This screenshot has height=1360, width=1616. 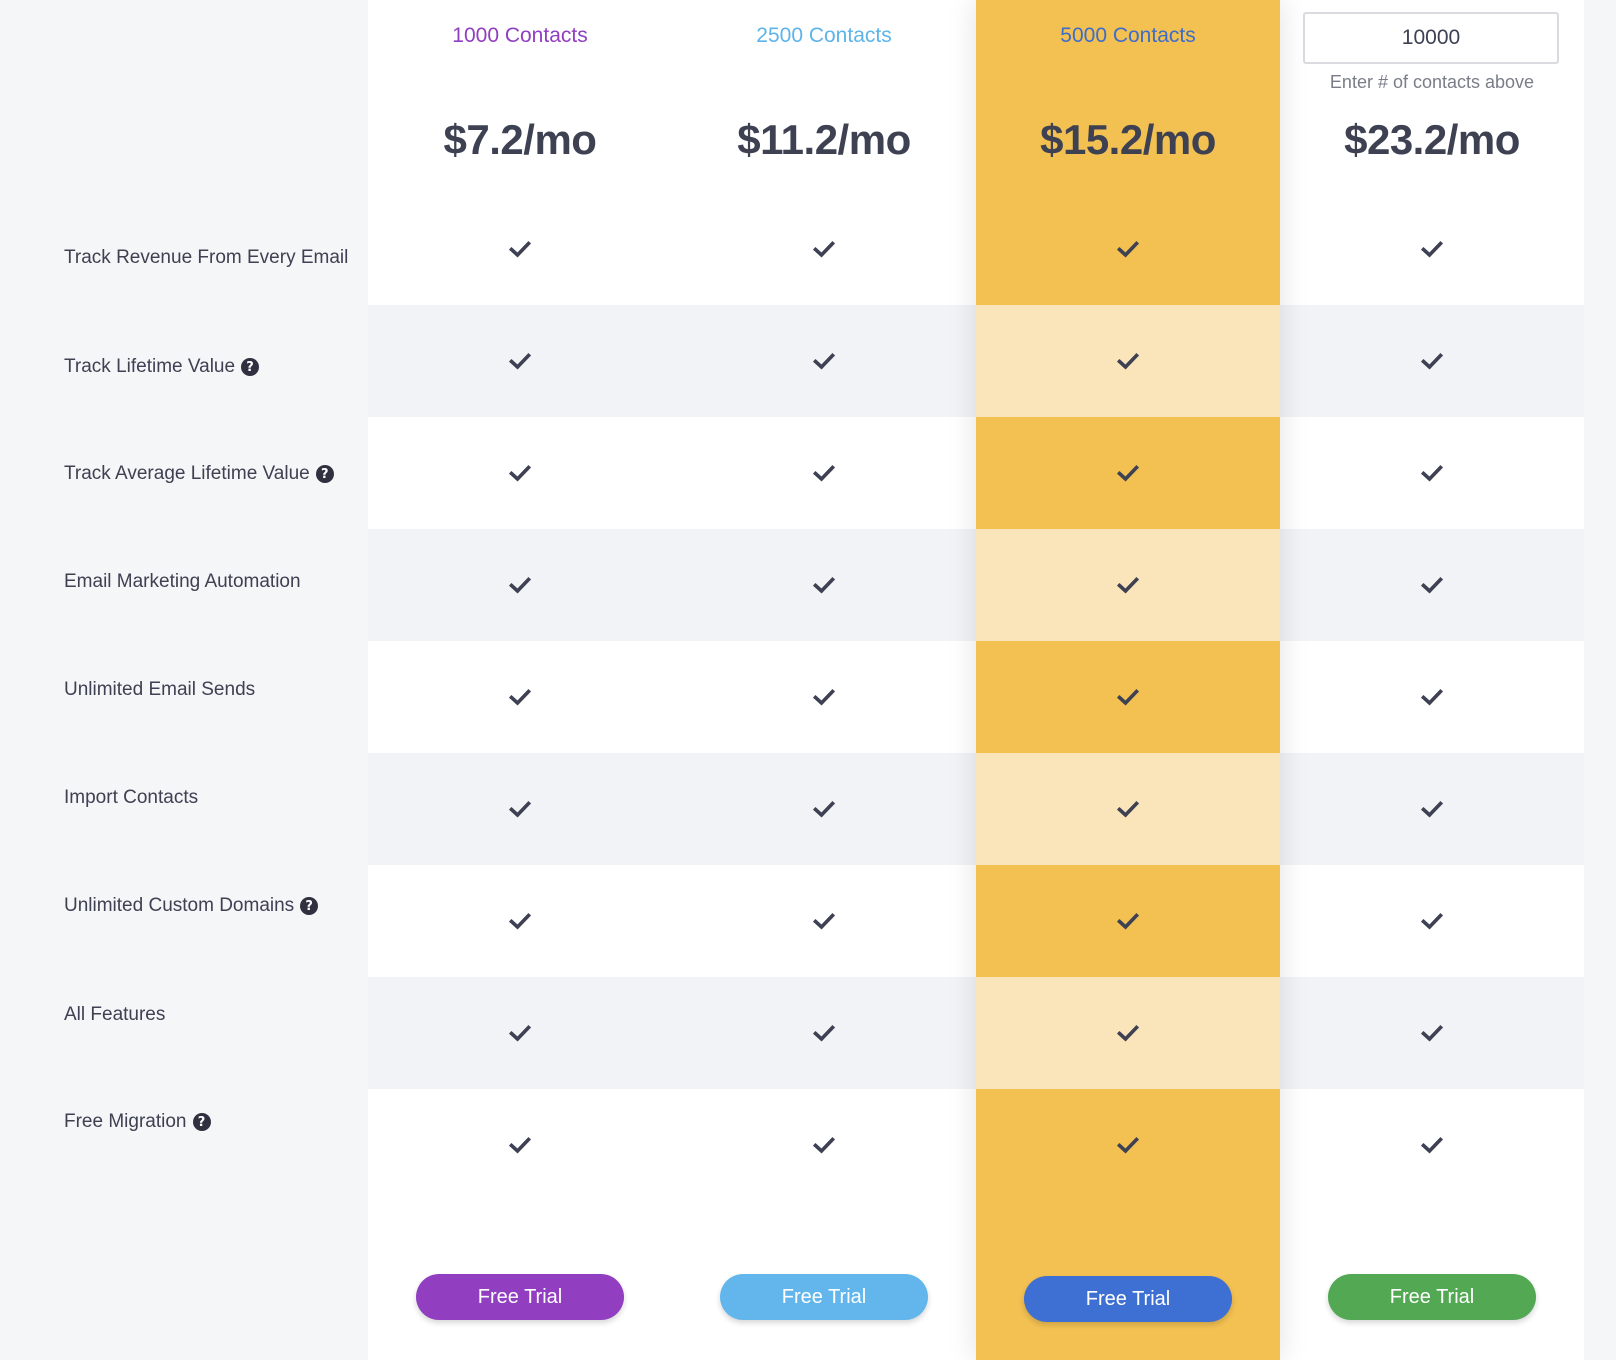 I want to click on feature-label-text: All Features, so click(x=115, y=1014).